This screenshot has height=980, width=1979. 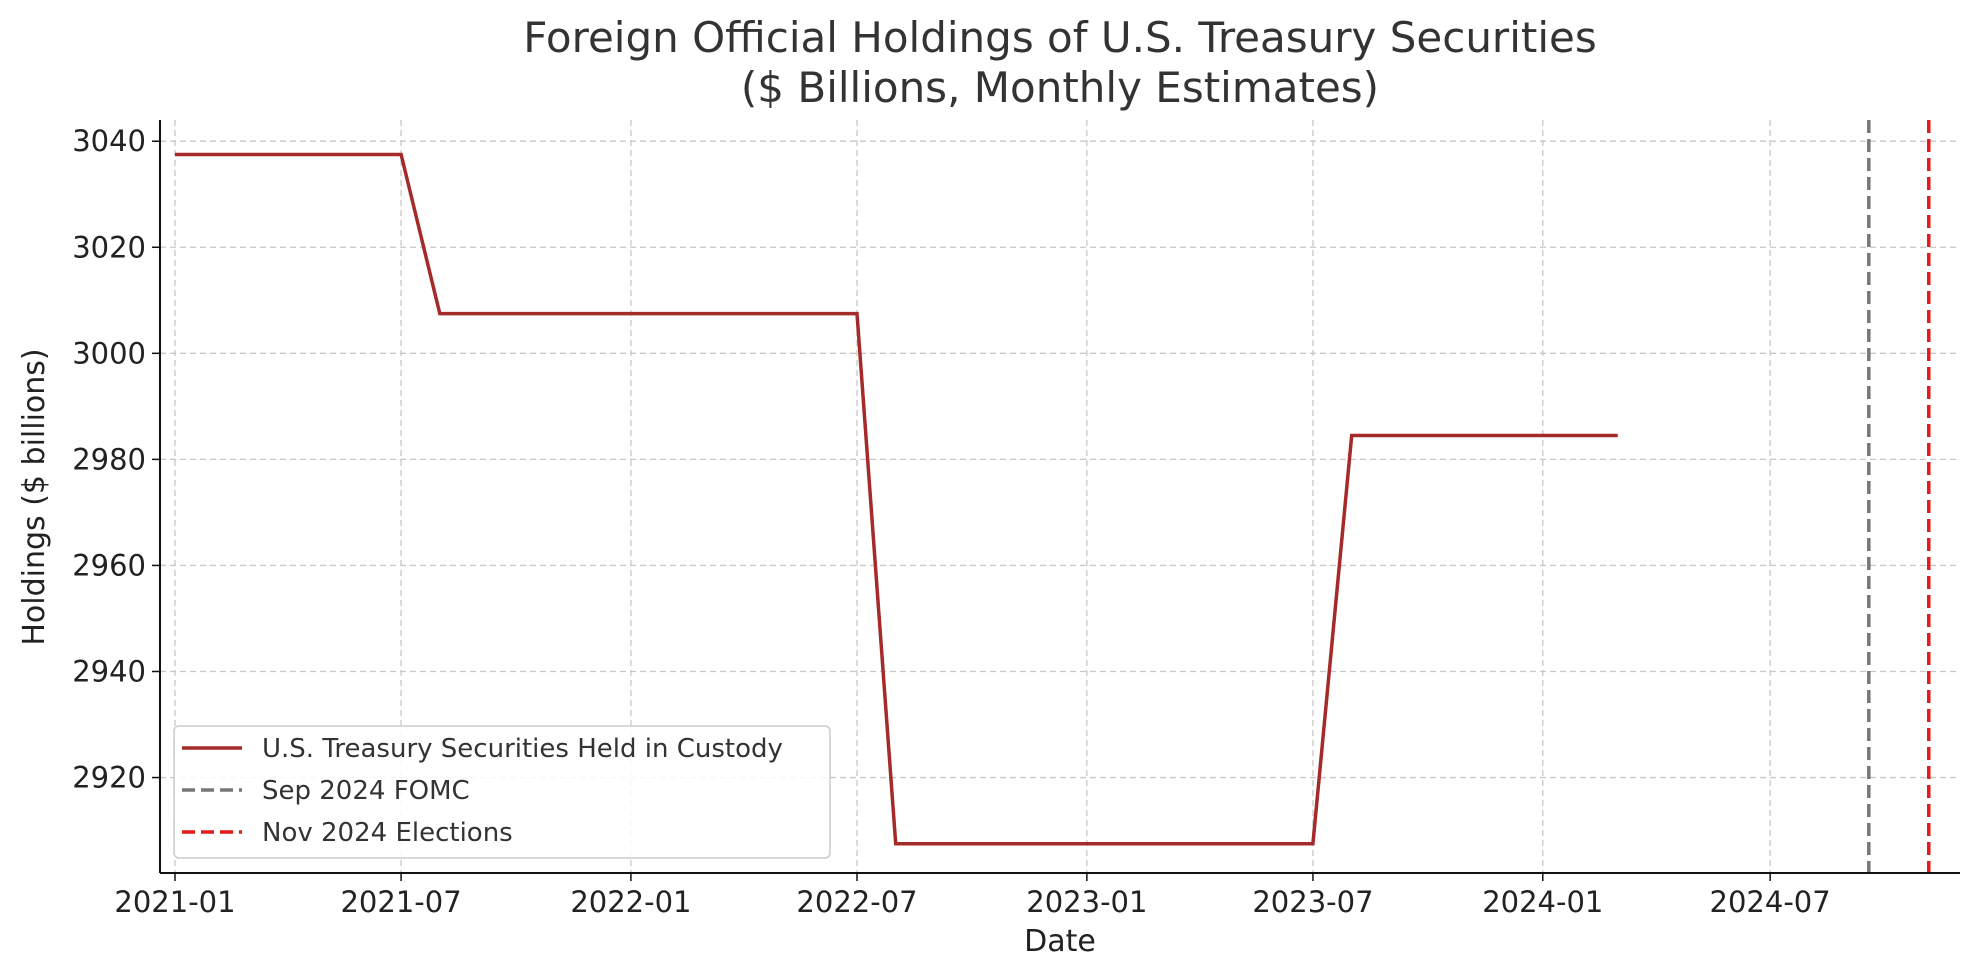 What do you see at coordinates (109, 671) in the screenshot?
I see `y-tick-label: 2940` at bounding box center [109, 671].